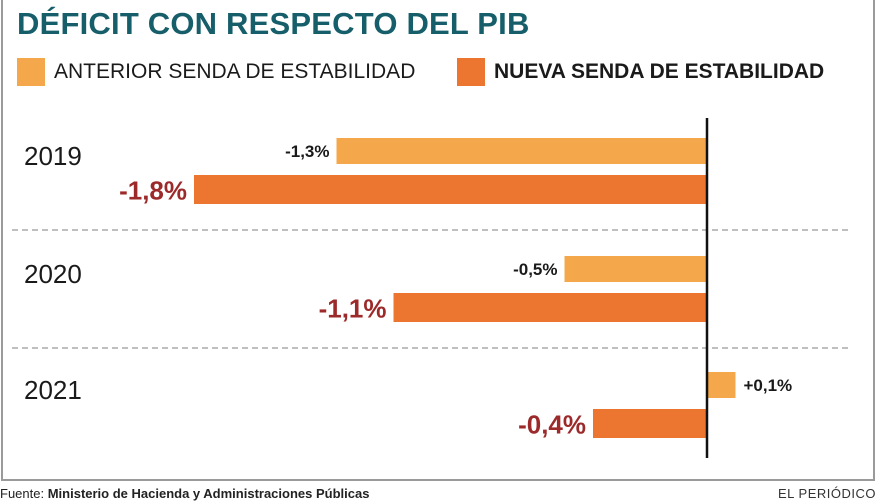  What do you see at coordinates (827, 493) in the screenshot?
I see `brand-logo: EL PERIÓDICO` at bounding box center [827, 493].